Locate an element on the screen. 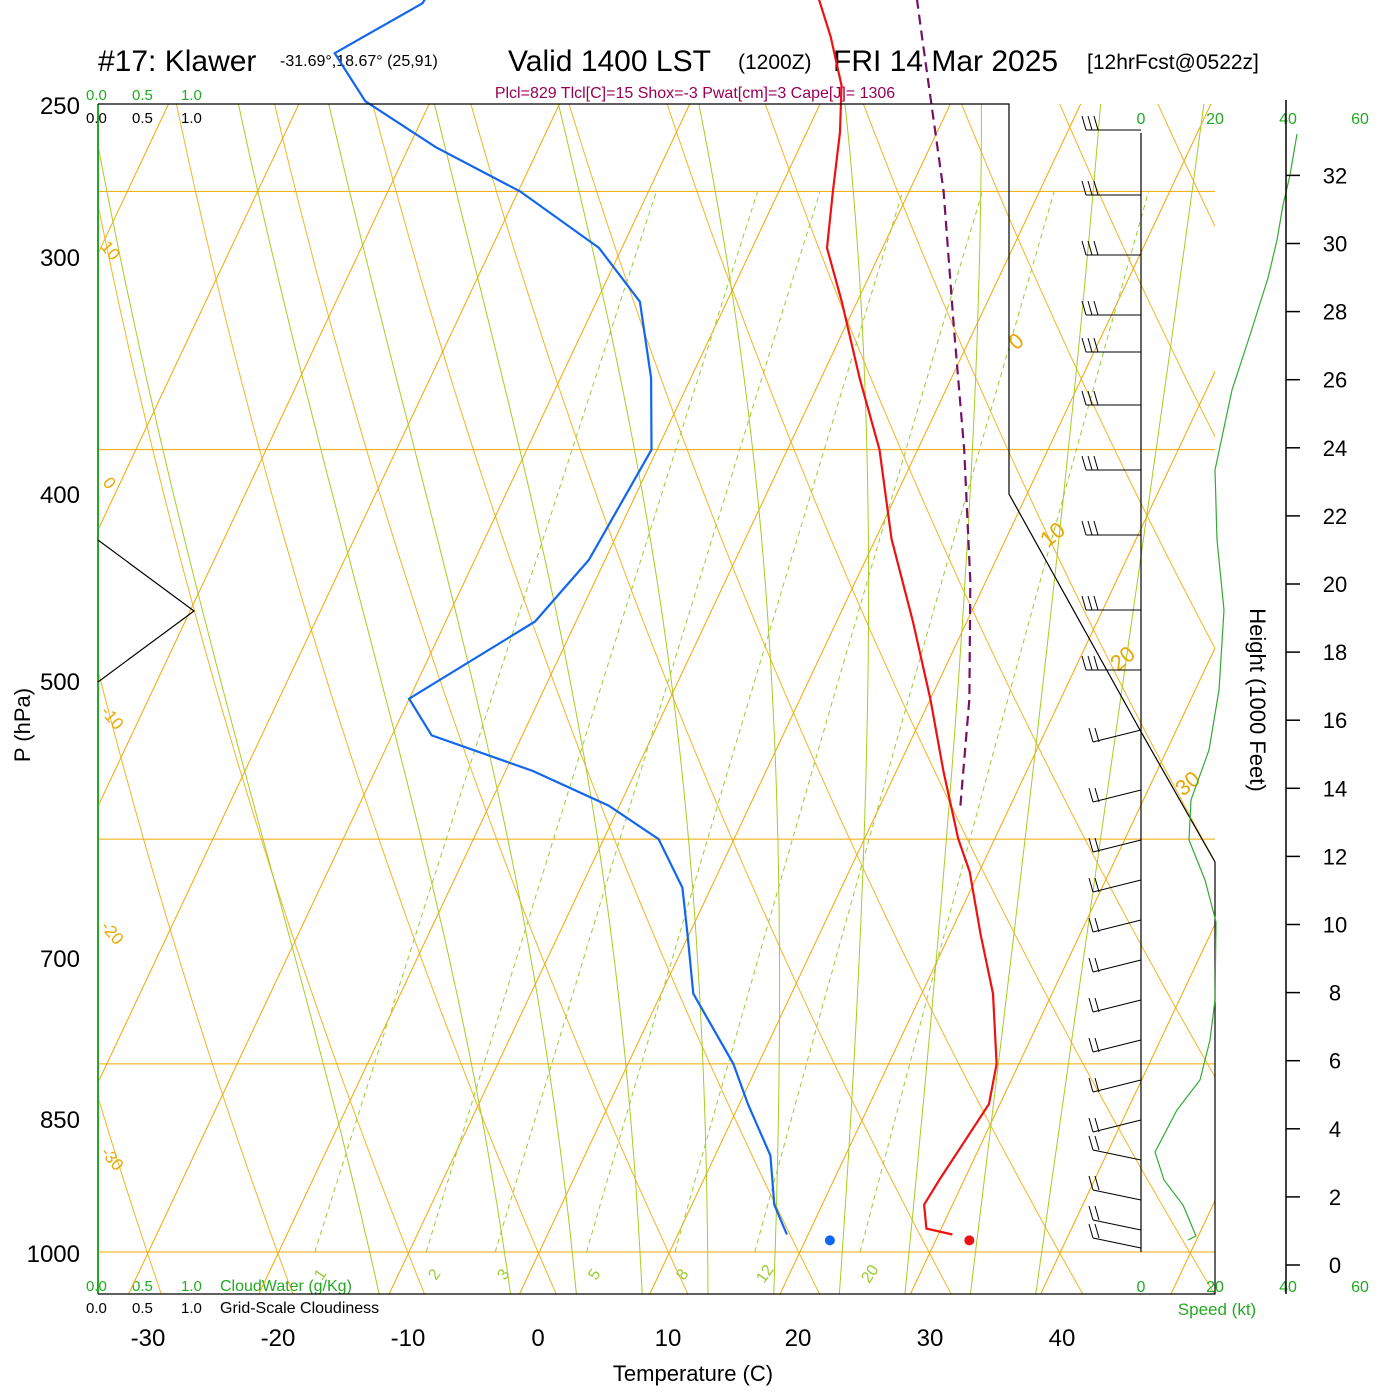 The image size is (1400, 1400). height-tick-label: 16 is located at coordinates (1335, 720).